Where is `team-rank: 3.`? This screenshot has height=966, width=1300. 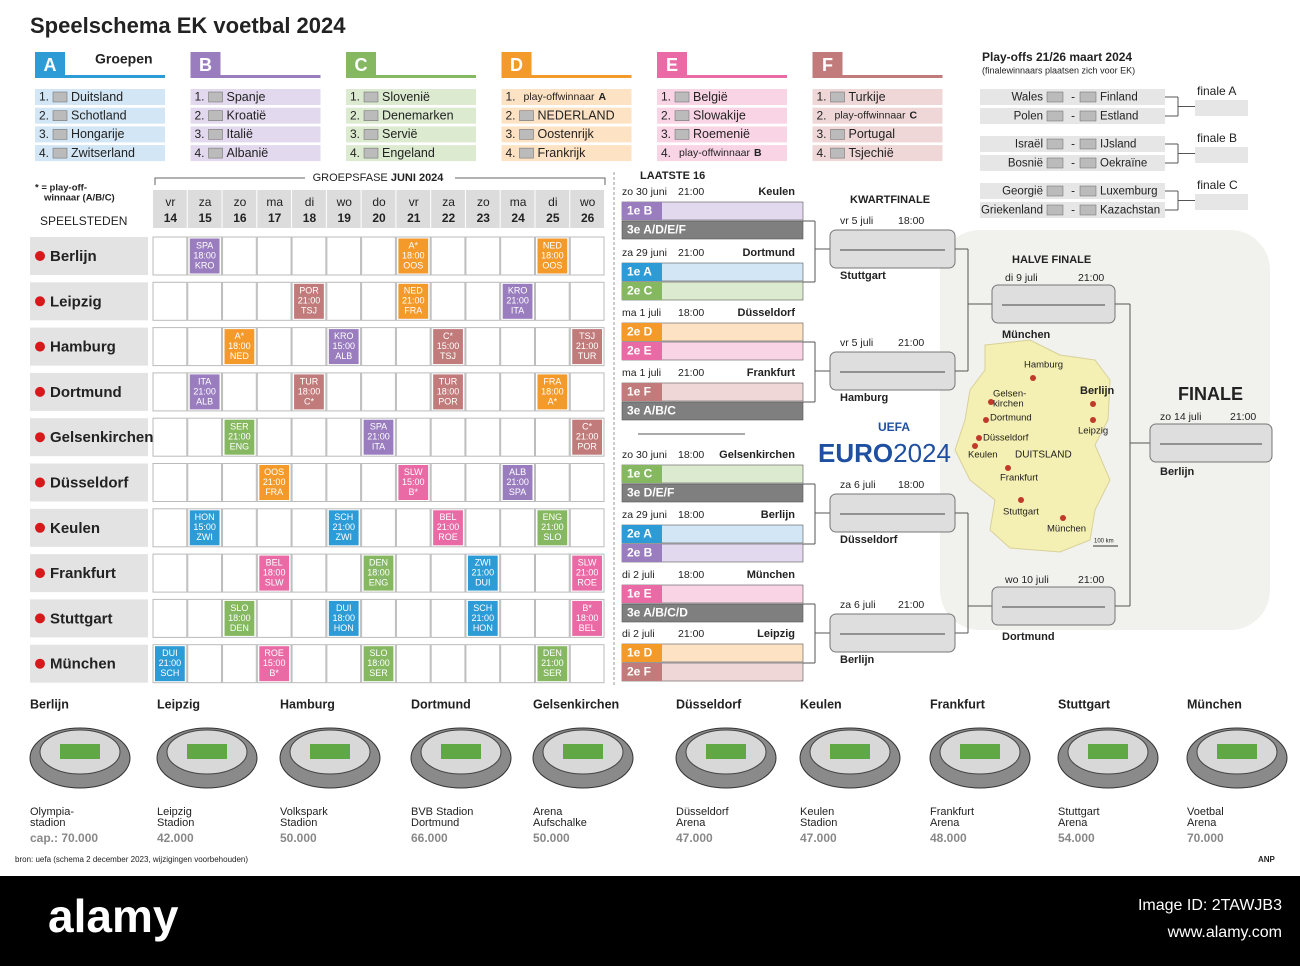 team-rank: 3. is located at coordinates (355, 134).